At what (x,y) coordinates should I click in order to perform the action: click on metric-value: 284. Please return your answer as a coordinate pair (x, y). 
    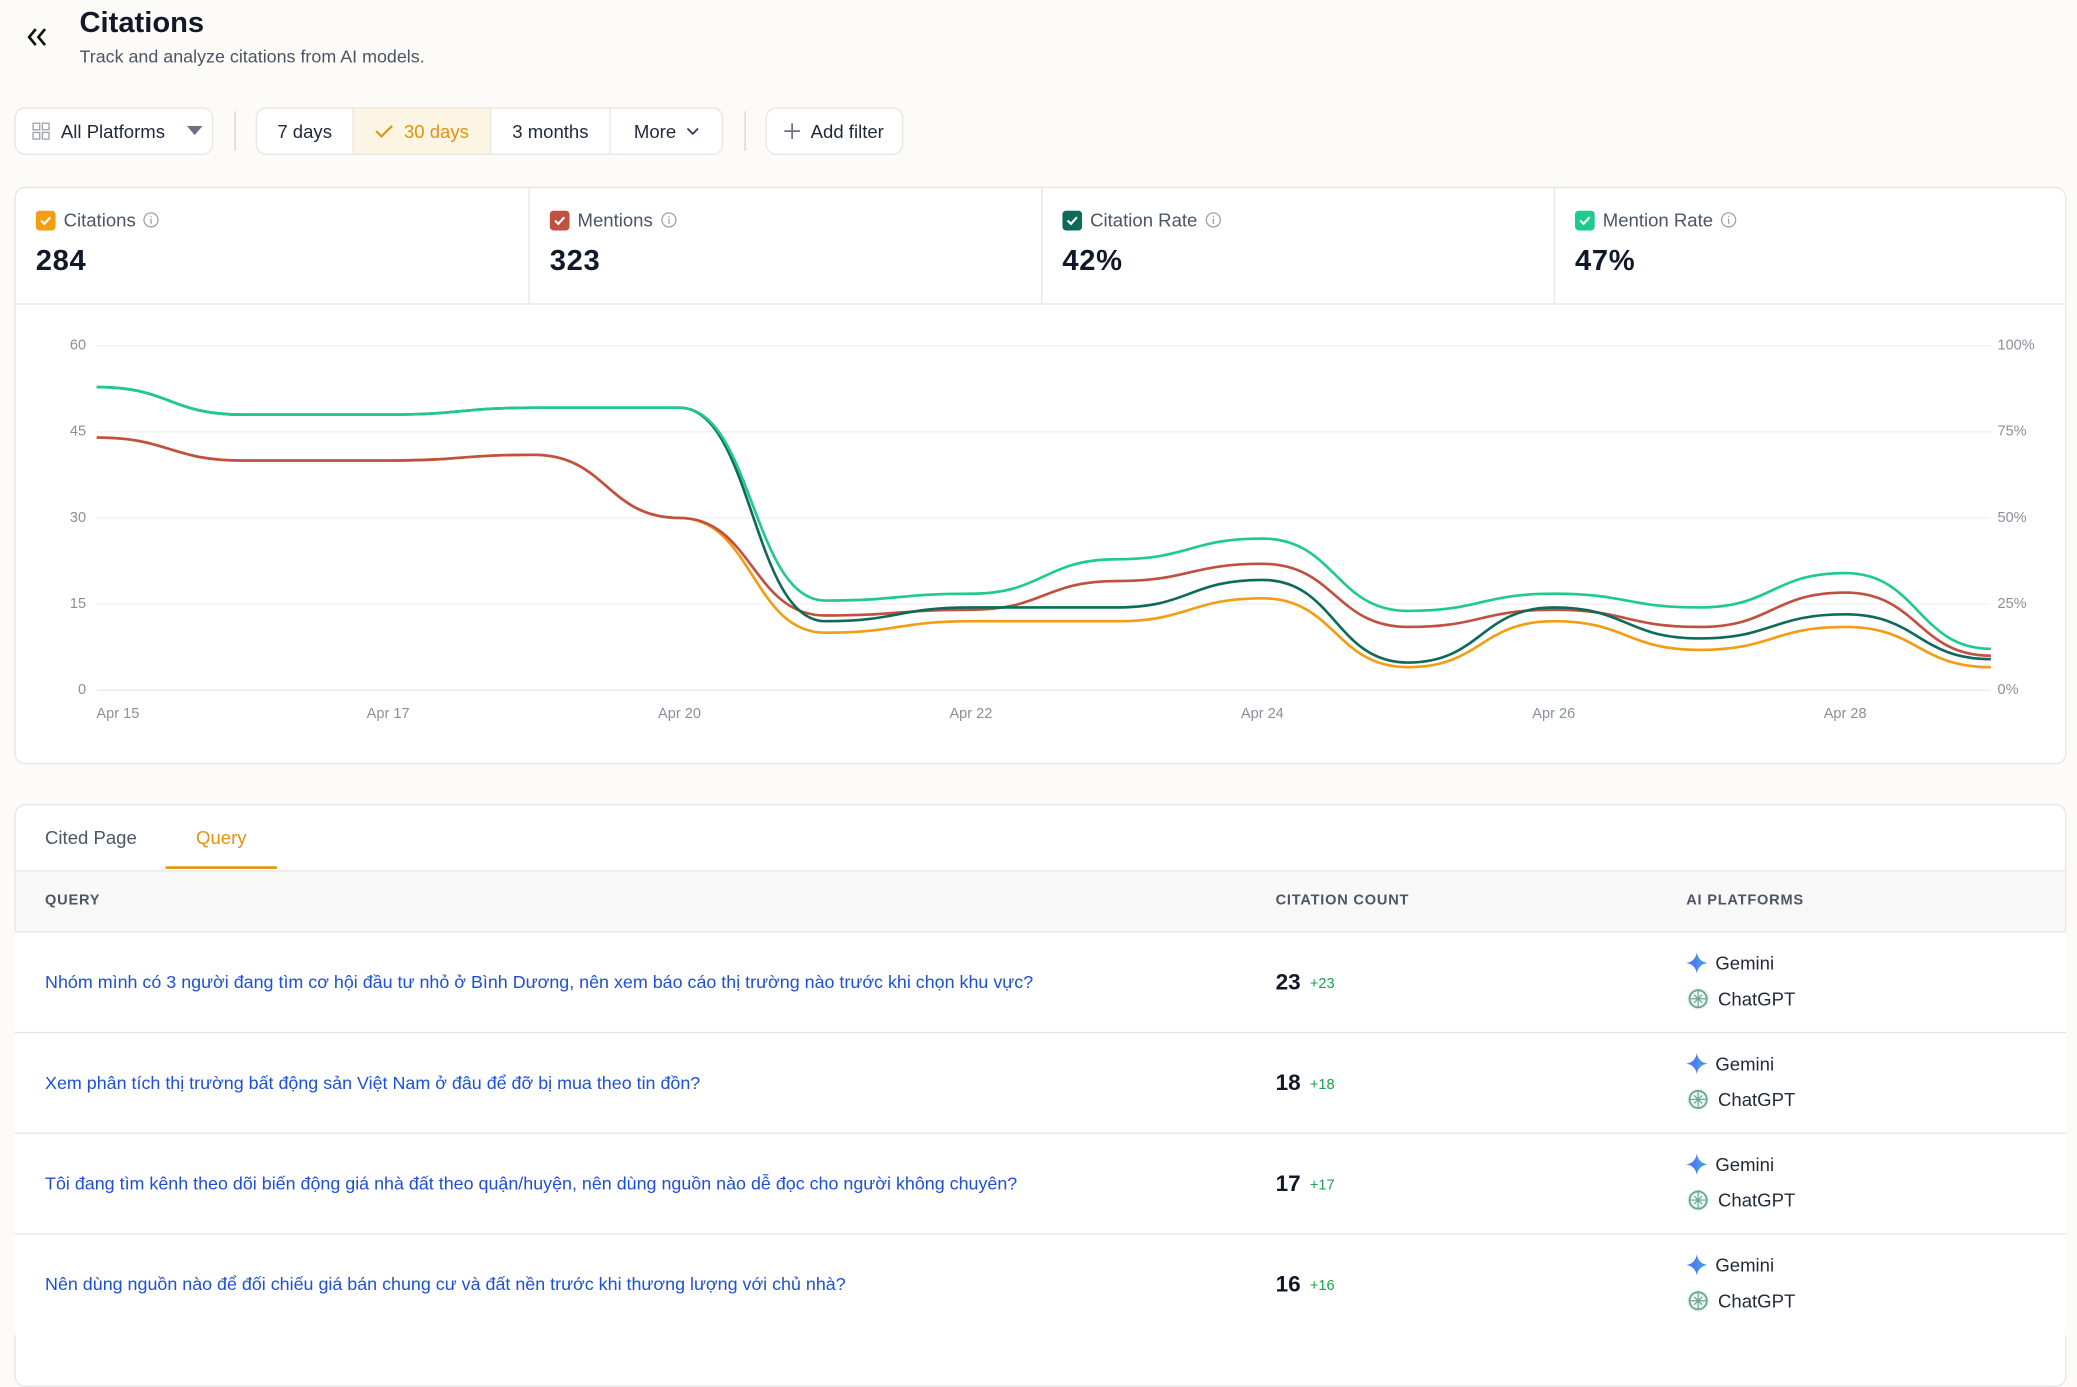
    Looking at the image, I should click on (61, 260).